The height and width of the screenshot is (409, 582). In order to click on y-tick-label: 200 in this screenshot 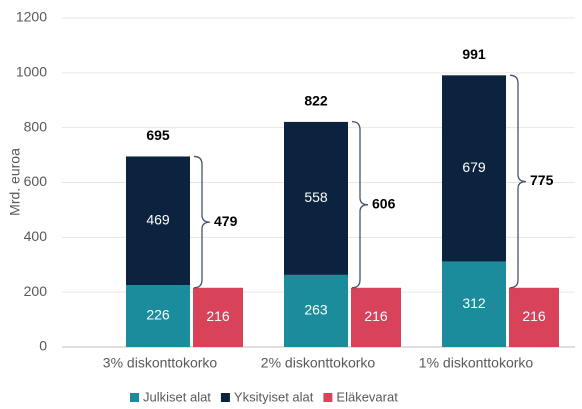, I will do `click(36, 291)`.